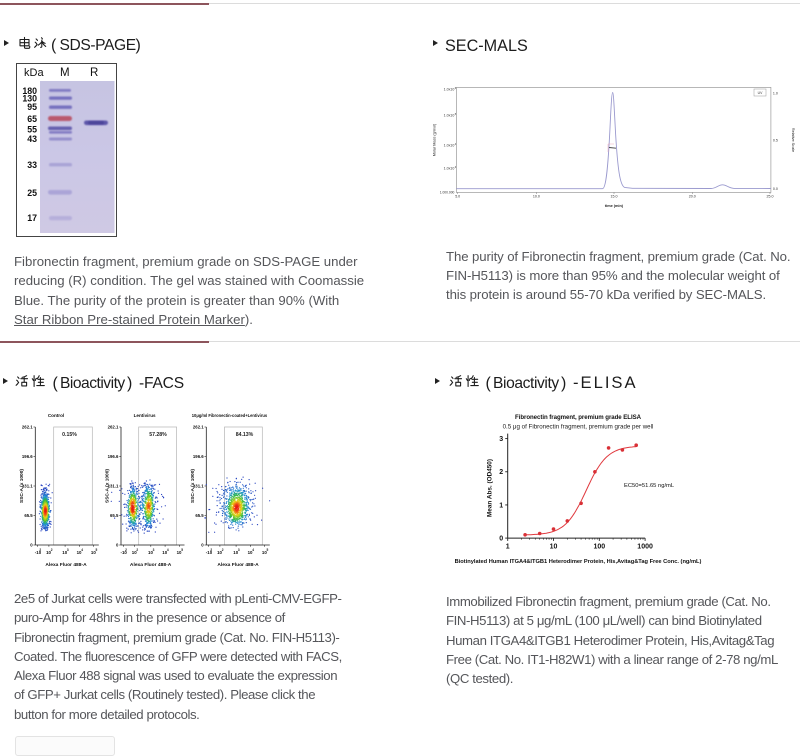  Describe the element at coordinates (32, 107) in the screenshot. I see `svg-text: 95` at that location.